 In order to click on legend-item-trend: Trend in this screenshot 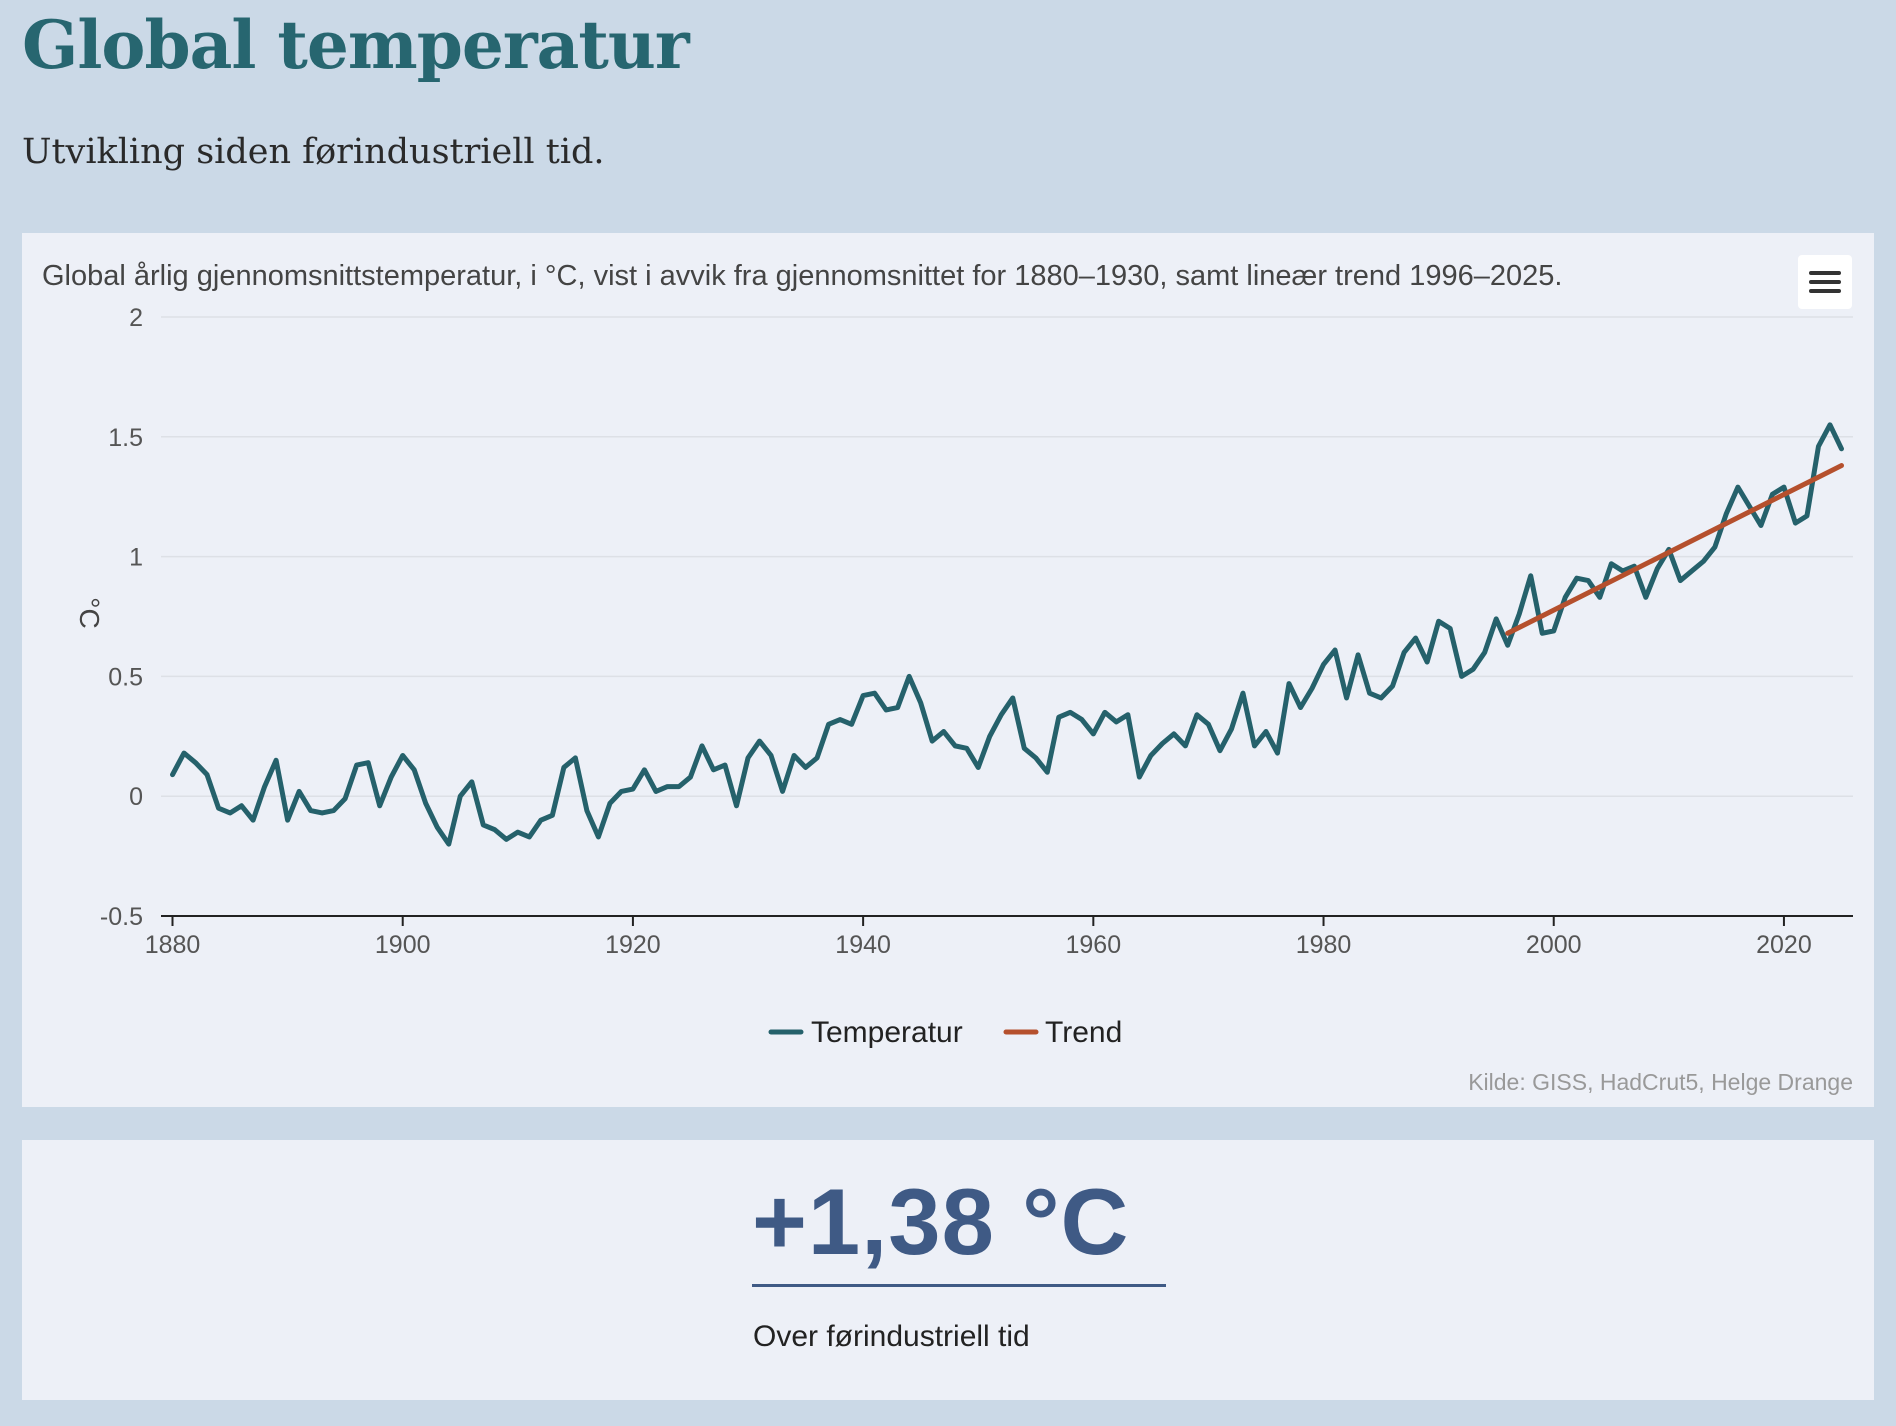, I will do `click(1062, 1032)`.